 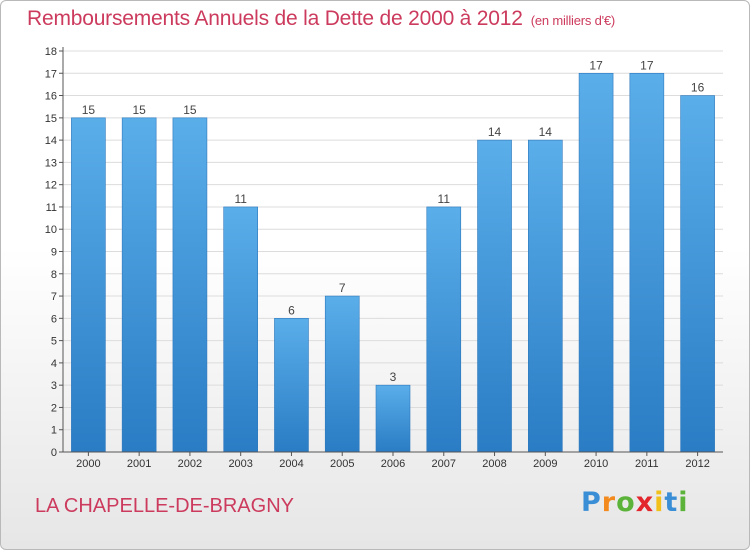 What do you see at coordinates (139, 464) in the screenshot?
I see `x-tick-label: 2001` at bounding box center [139, 464].